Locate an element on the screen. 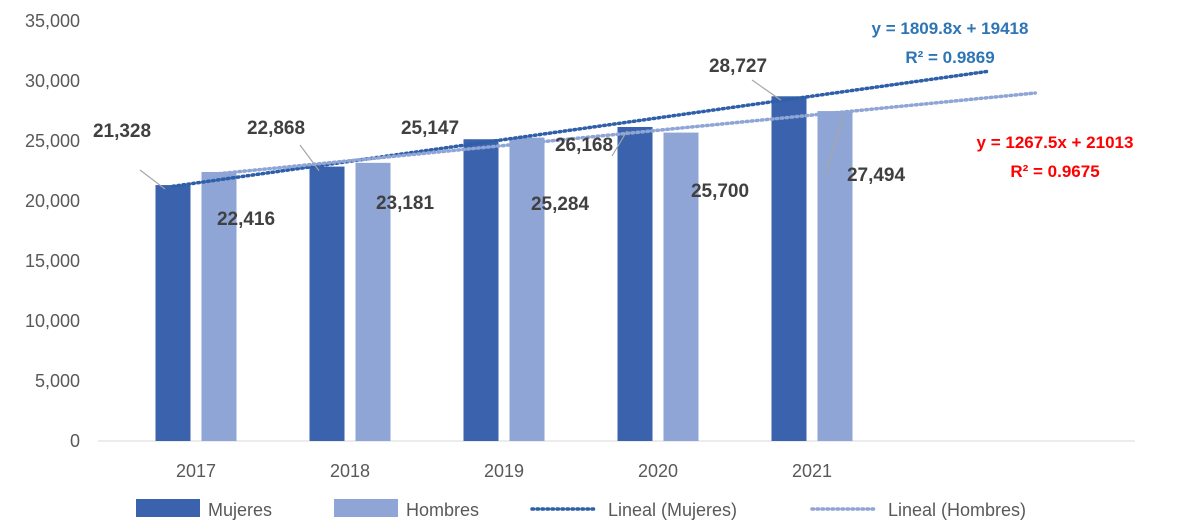 The image size is (1182, 528). x-tick-label: 2017 is located at coordinates (196, 471).